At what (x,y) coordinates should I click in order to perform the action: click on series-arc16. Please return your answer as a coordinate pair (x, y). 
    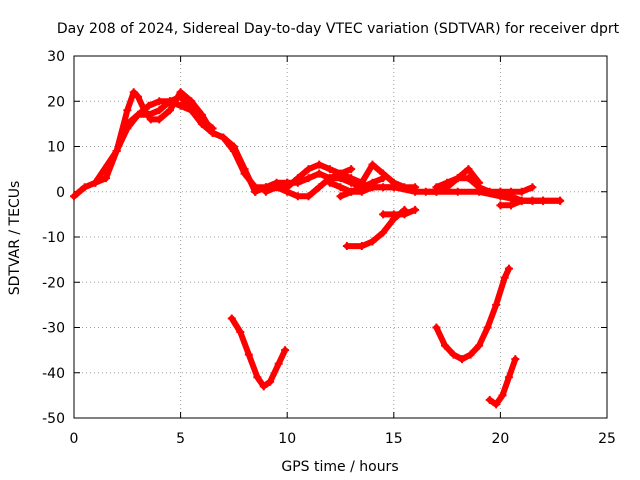
    Looking at the image, I should click on (258, 352).